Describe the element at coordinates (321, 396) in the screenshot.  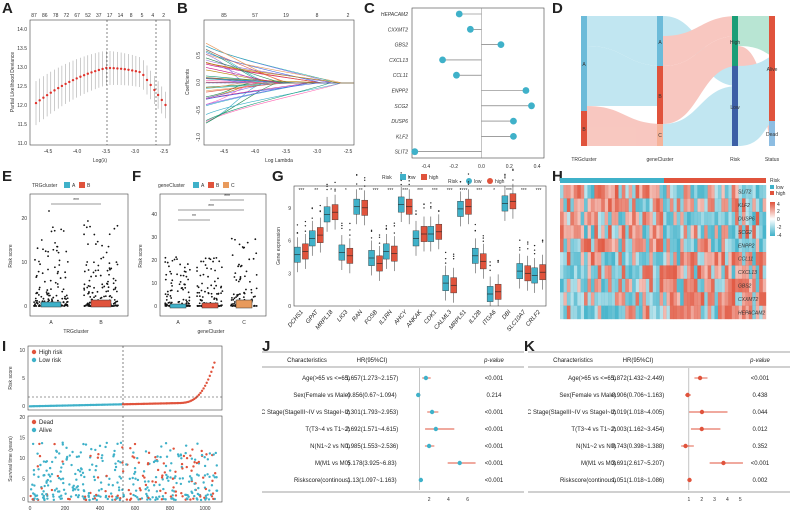
I see `row-label: Sex(Female vs Male)` at that location.